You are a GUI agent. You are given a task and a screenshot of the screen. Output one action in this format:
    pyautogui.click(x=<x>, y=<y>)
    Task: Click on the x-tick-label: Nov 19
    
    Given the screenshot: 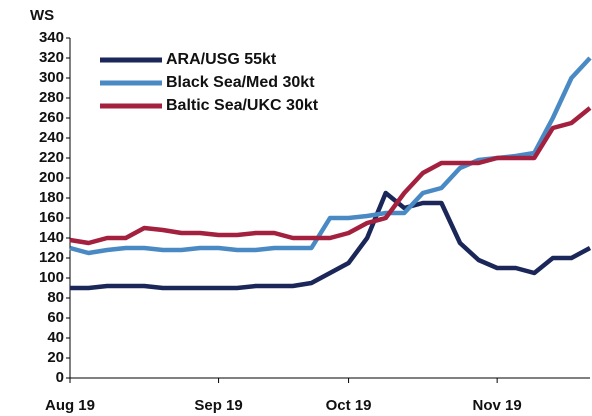 What is the action you would take?
    pyautogui.click(x=497, y=405)
    